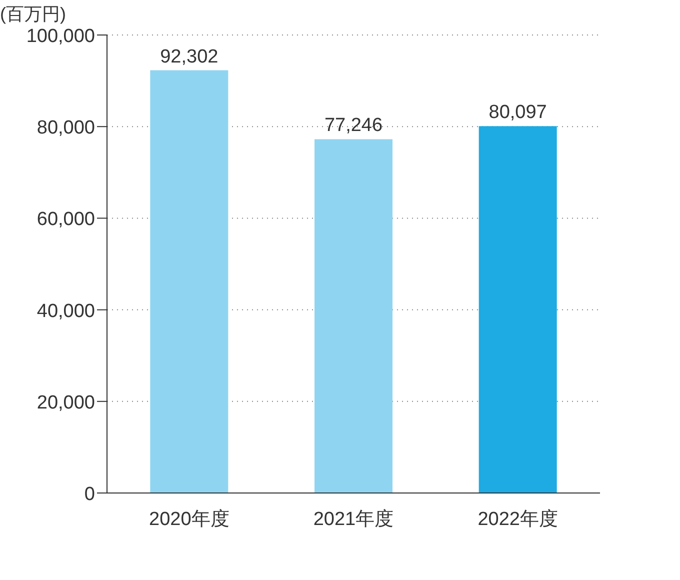 The width and height of the screenshot is (680, 580). What do you see at coordinates (518, 519) in the screenshot?
I see `x-tick-label: 2022年度` at bounding box center [518, 519].